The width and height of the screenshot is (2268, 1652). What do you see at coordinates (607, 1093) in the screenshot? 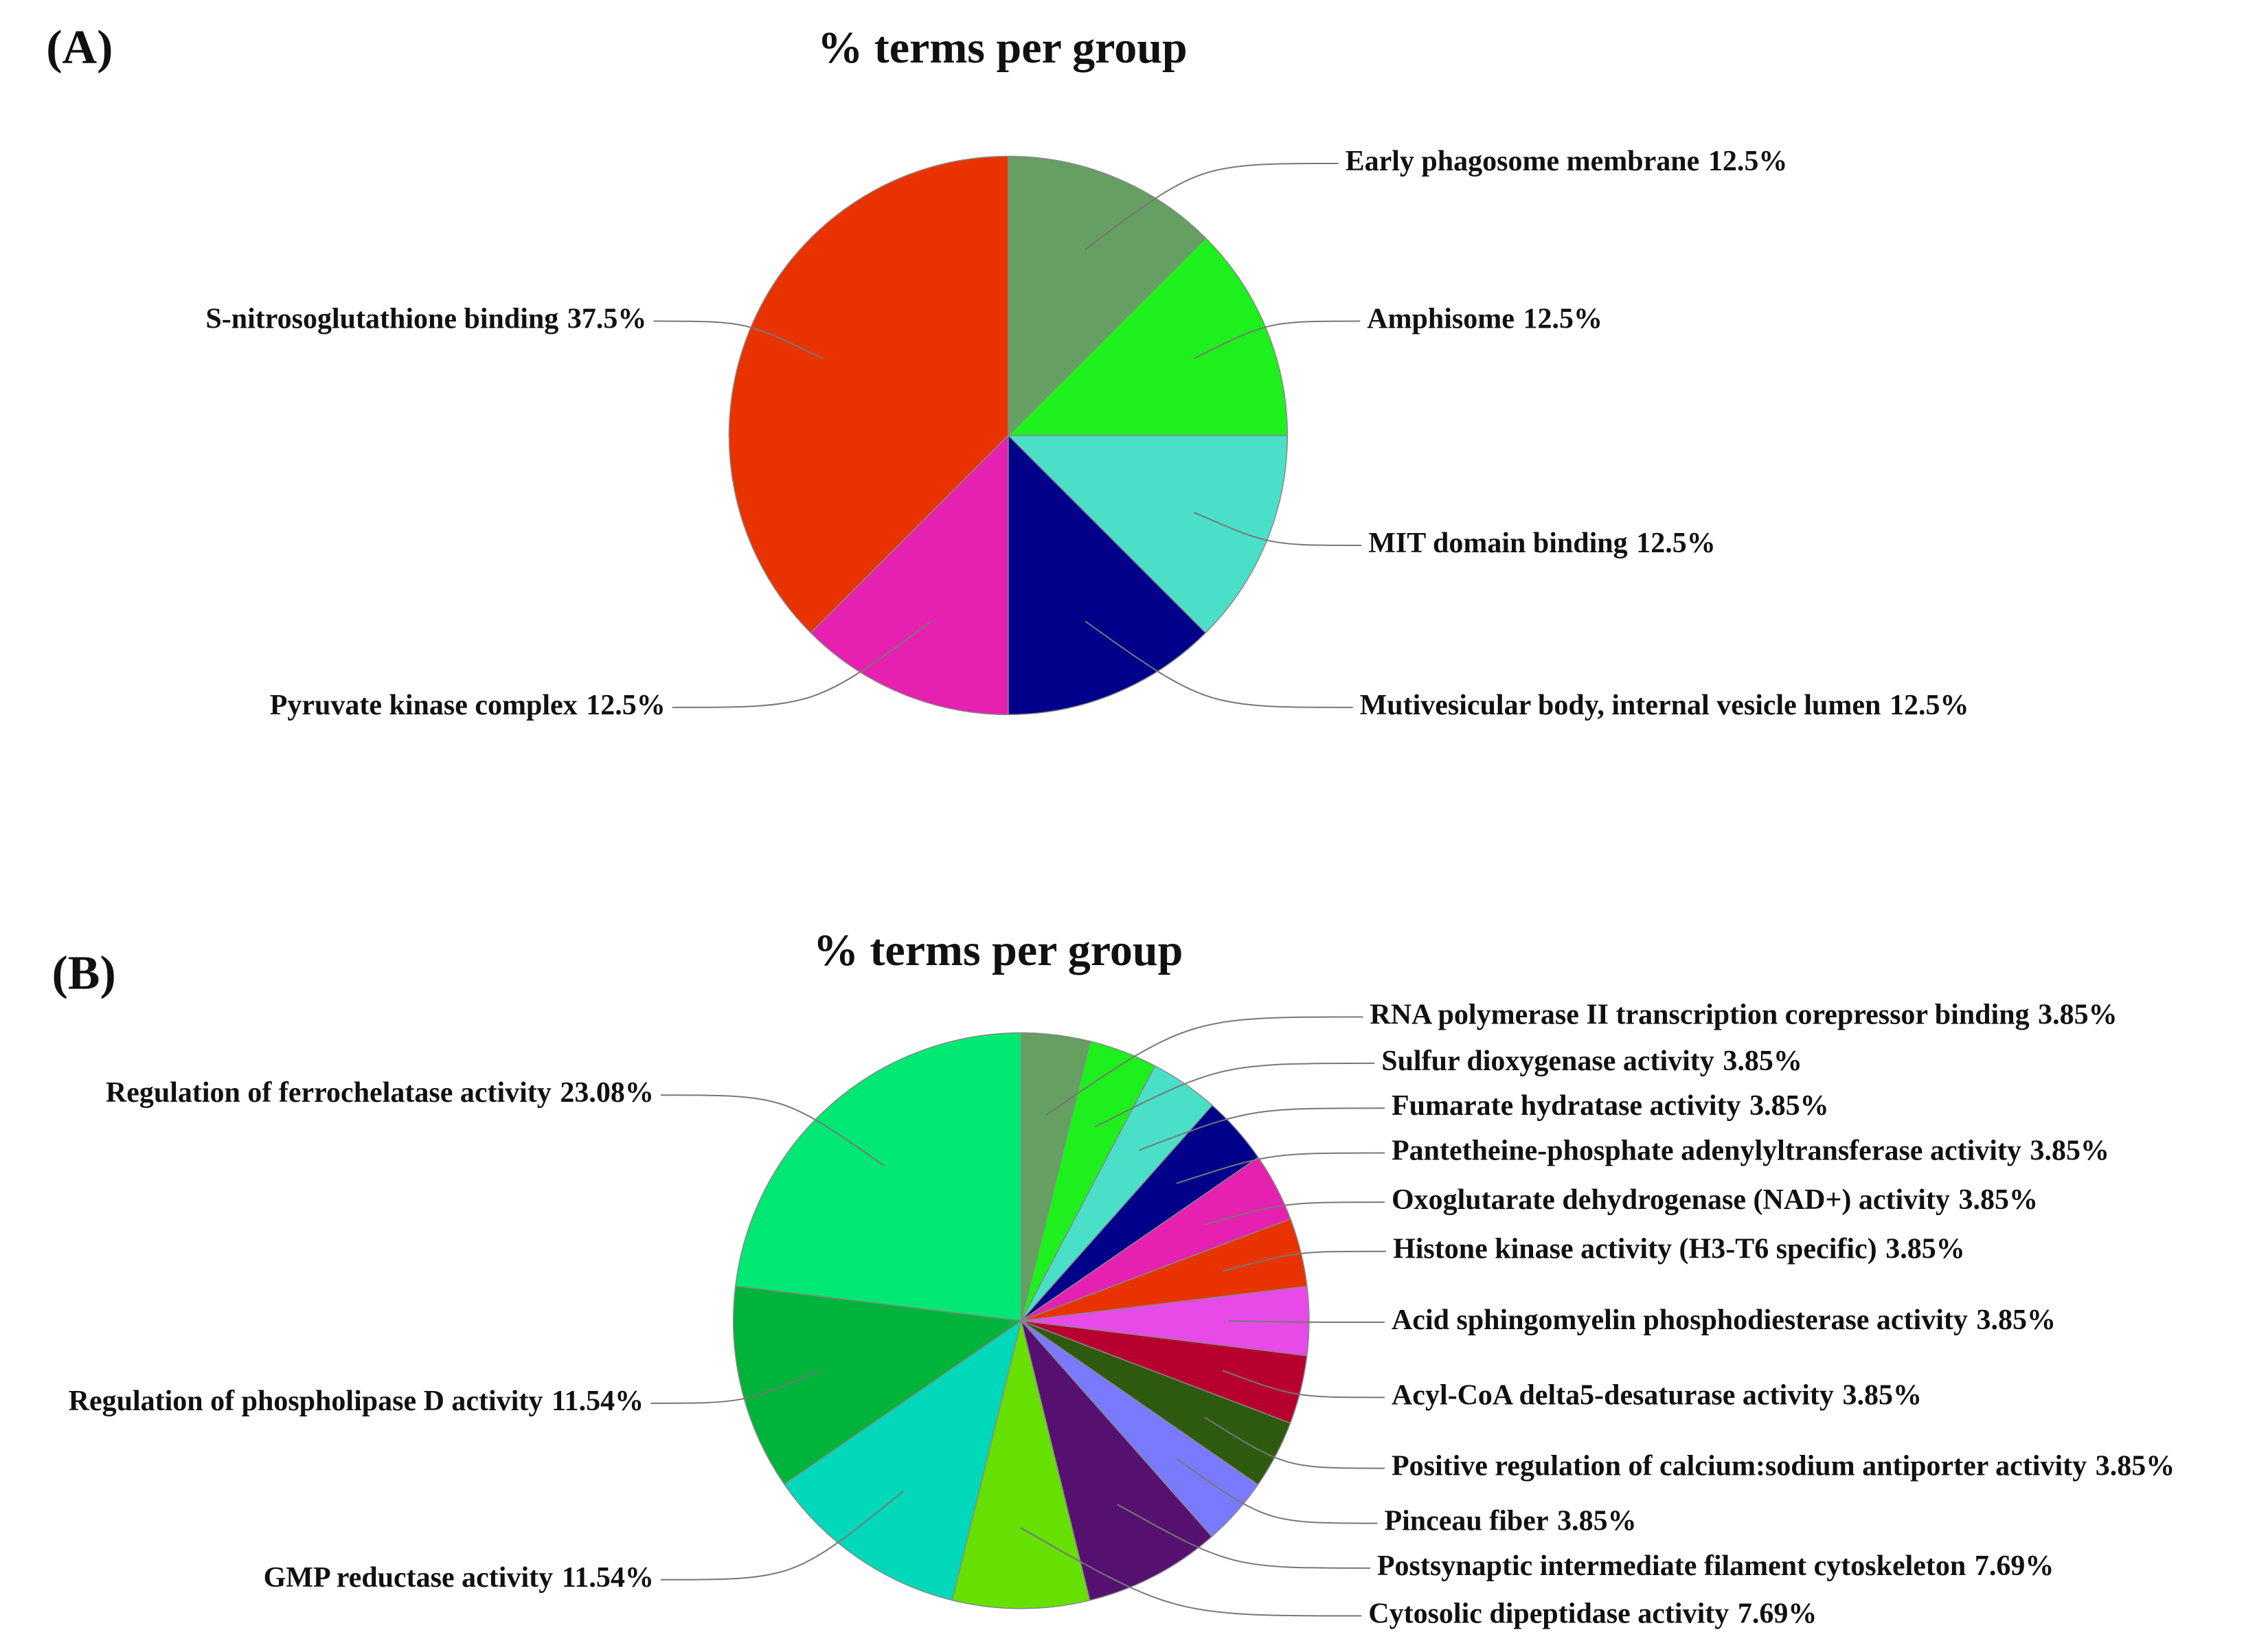
I see `slice-value: 23.08%` at bounding box center [607, 1093].